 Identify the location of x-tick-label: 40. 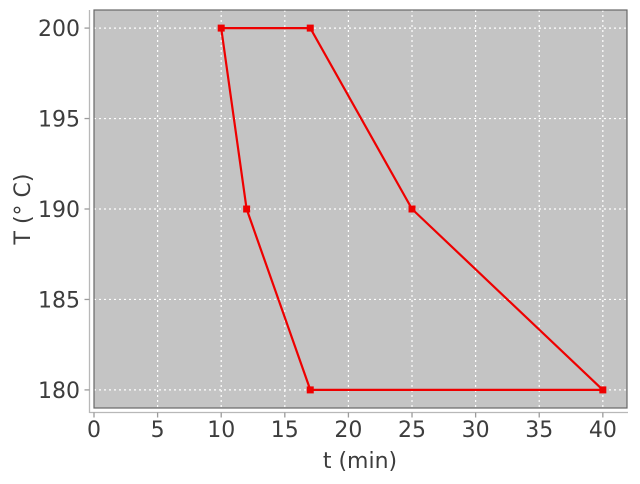
(603, 430).